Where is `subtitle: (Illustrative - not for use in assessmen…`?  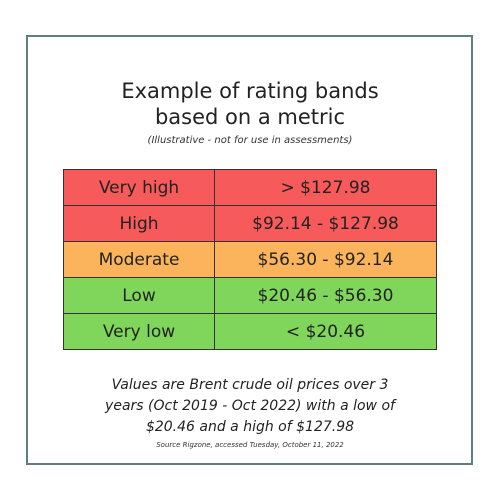 subtitle: (Illustrative - not for use in assessmen… is located at coordinates (250, 140).